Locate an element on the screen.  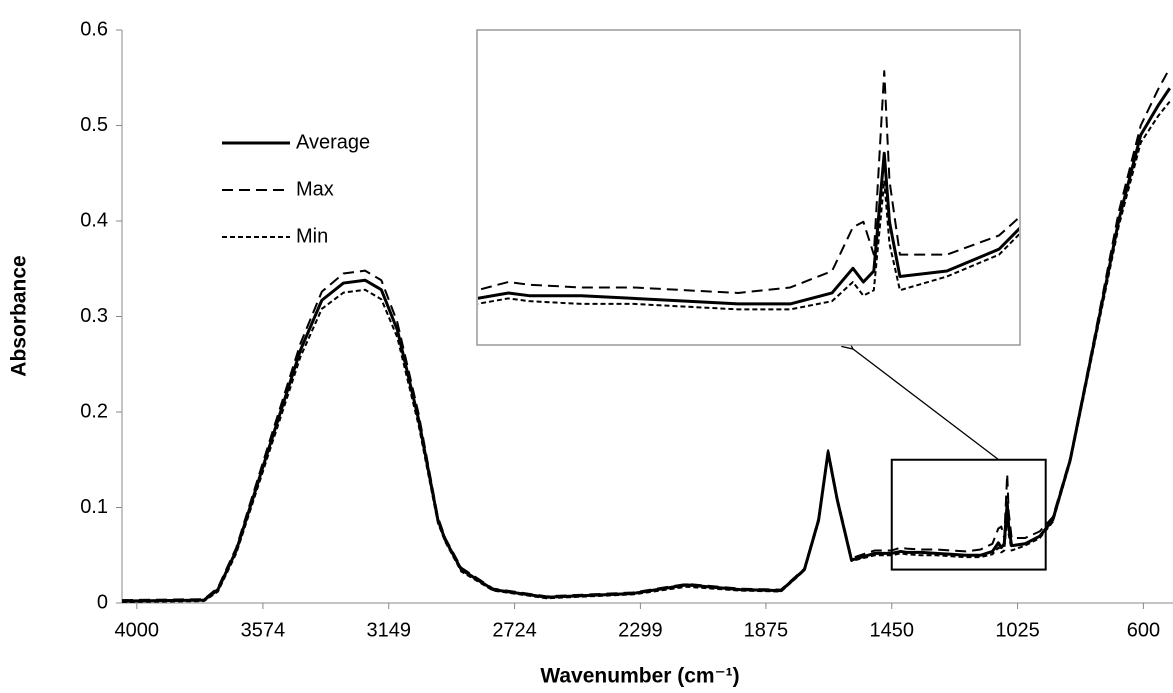
x-tick-label: 1450 is located at coordinates (891, 630).